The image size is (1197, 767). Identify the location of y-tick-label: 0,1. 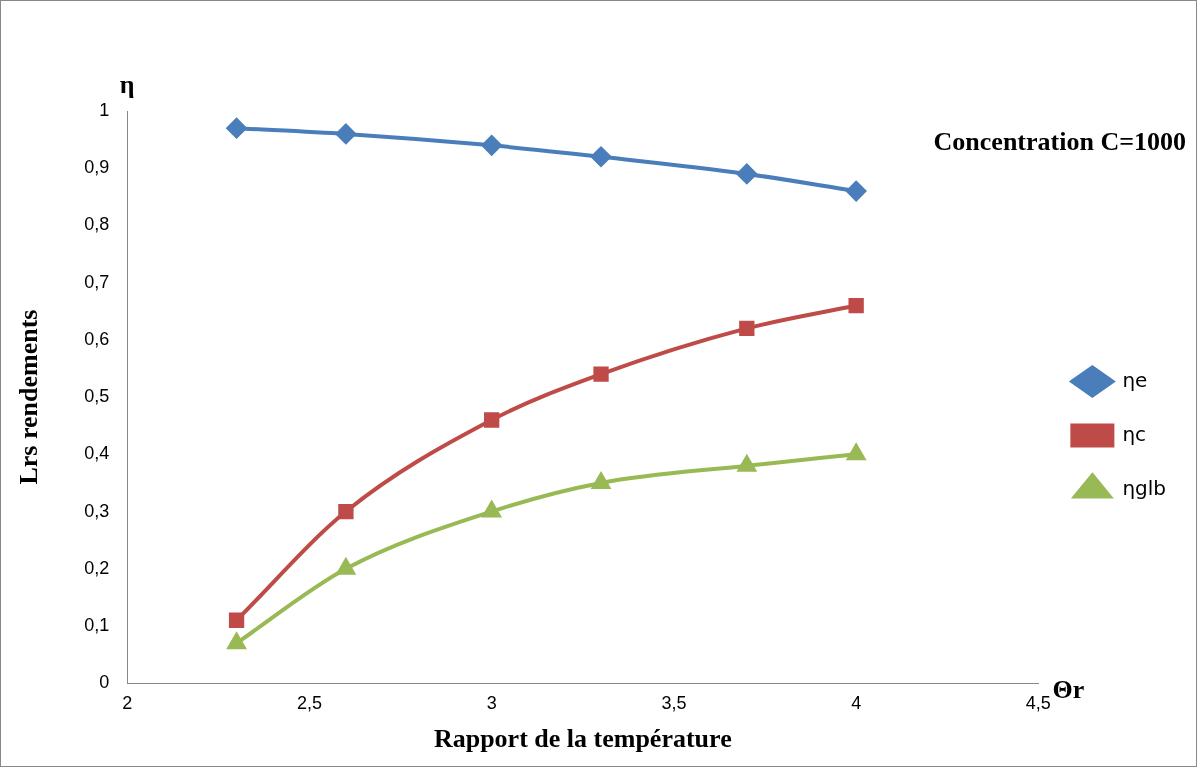
(97, 624).